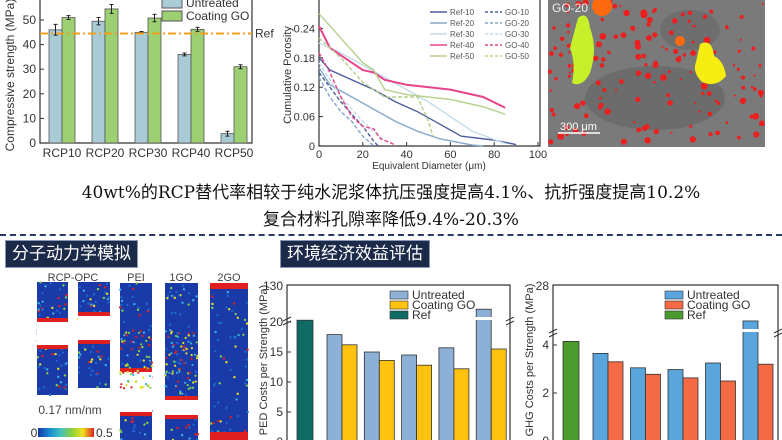  Describe the element at coordinates (154, 80) in the screenshot. I see `chart1-bar-RCP30-coating-go` at that location.